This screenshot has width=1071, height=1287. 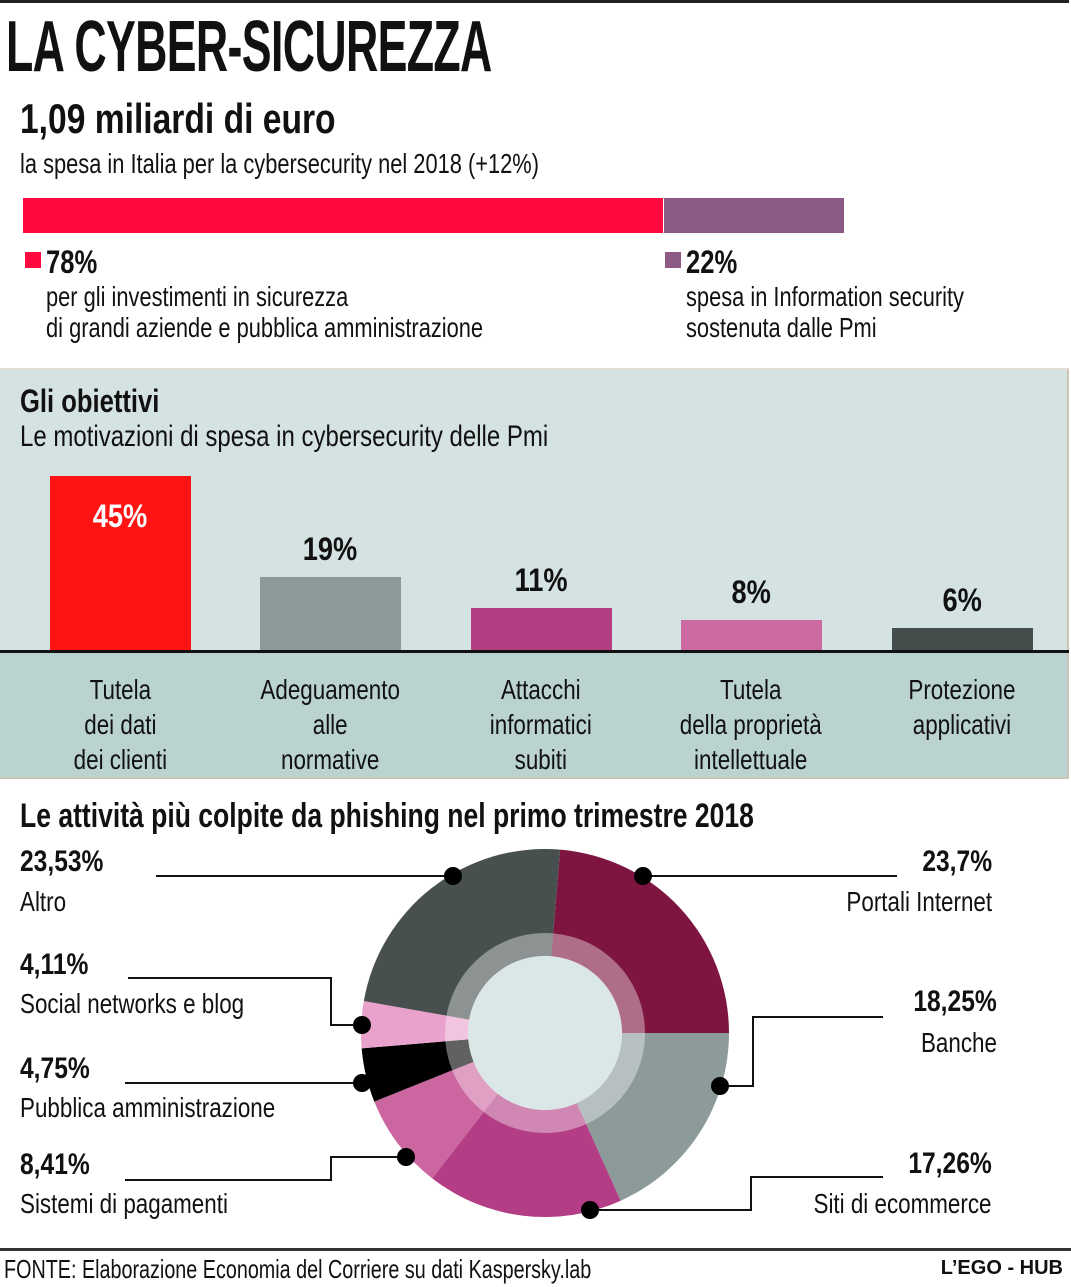 What do you see at coordinates (417, 1070) in the screenshot?
I see `donut-slice-pubblica-amministrazione` at bounding box center [417, 1070].